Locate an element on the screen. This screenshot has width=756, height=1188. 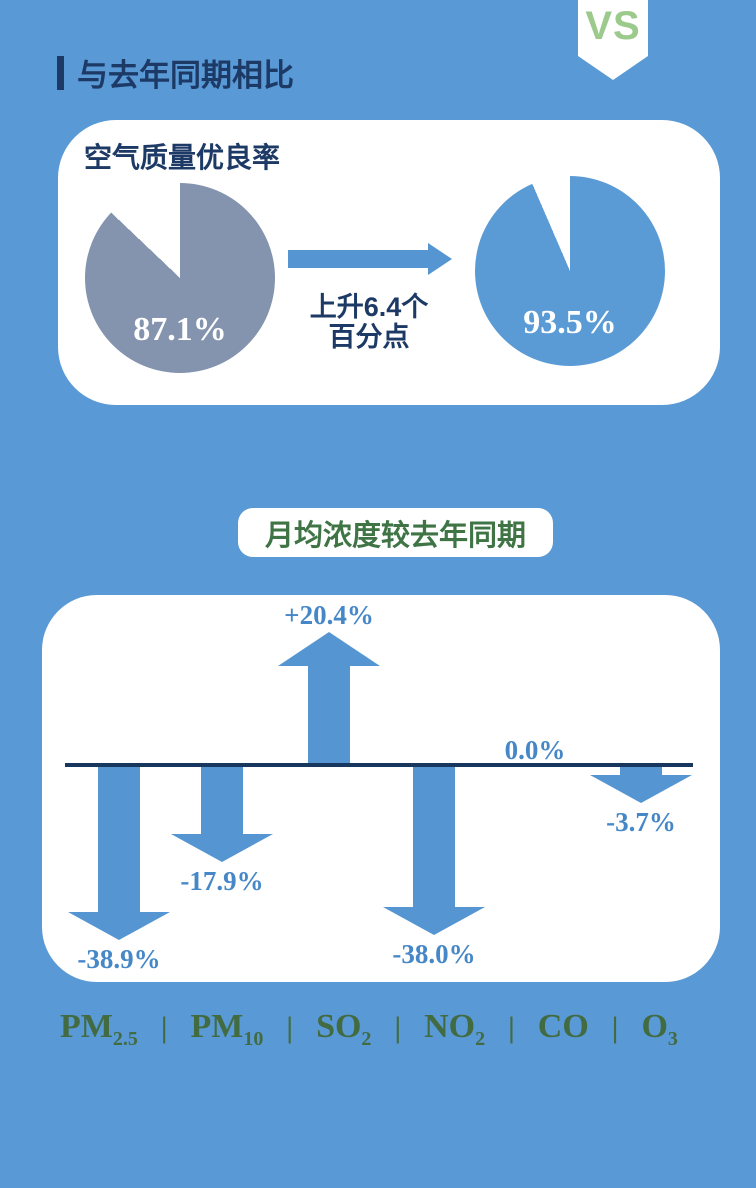
vs-label: VS is located at coordinates (613, 26).